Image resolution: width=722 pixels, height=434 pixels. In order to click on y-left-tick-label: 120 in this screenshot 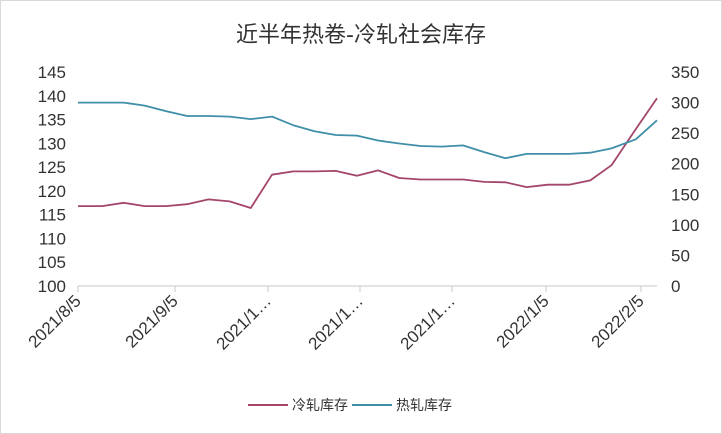, I will do `click(52, 191)`.